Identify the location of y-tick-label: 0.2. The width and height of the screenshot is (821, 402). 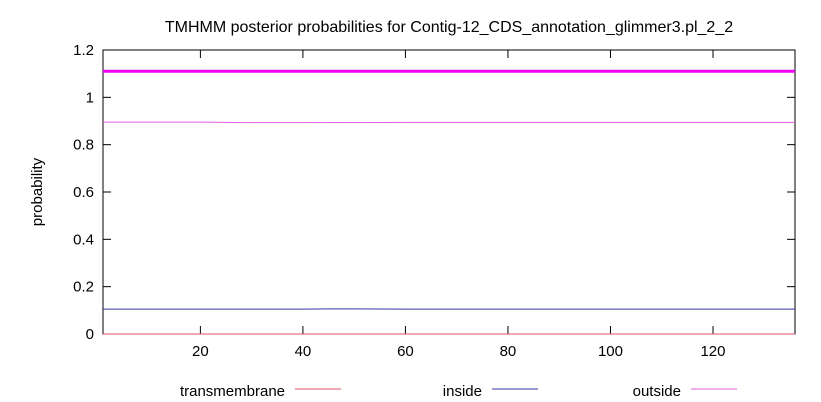
(83, 287).